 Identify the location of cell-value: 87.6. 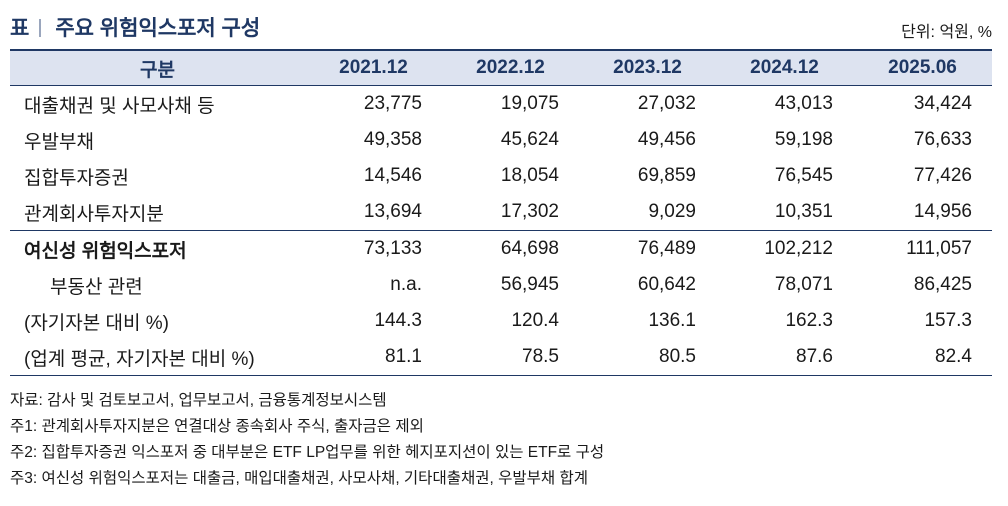
(784, 357).